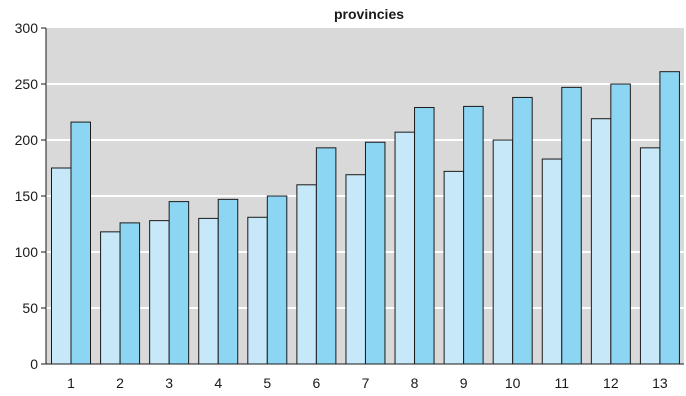  What do you see at coordinates (27, 252) in the screenshot?
I see `y-tick-label: 100` at bounding box center [27, 252].